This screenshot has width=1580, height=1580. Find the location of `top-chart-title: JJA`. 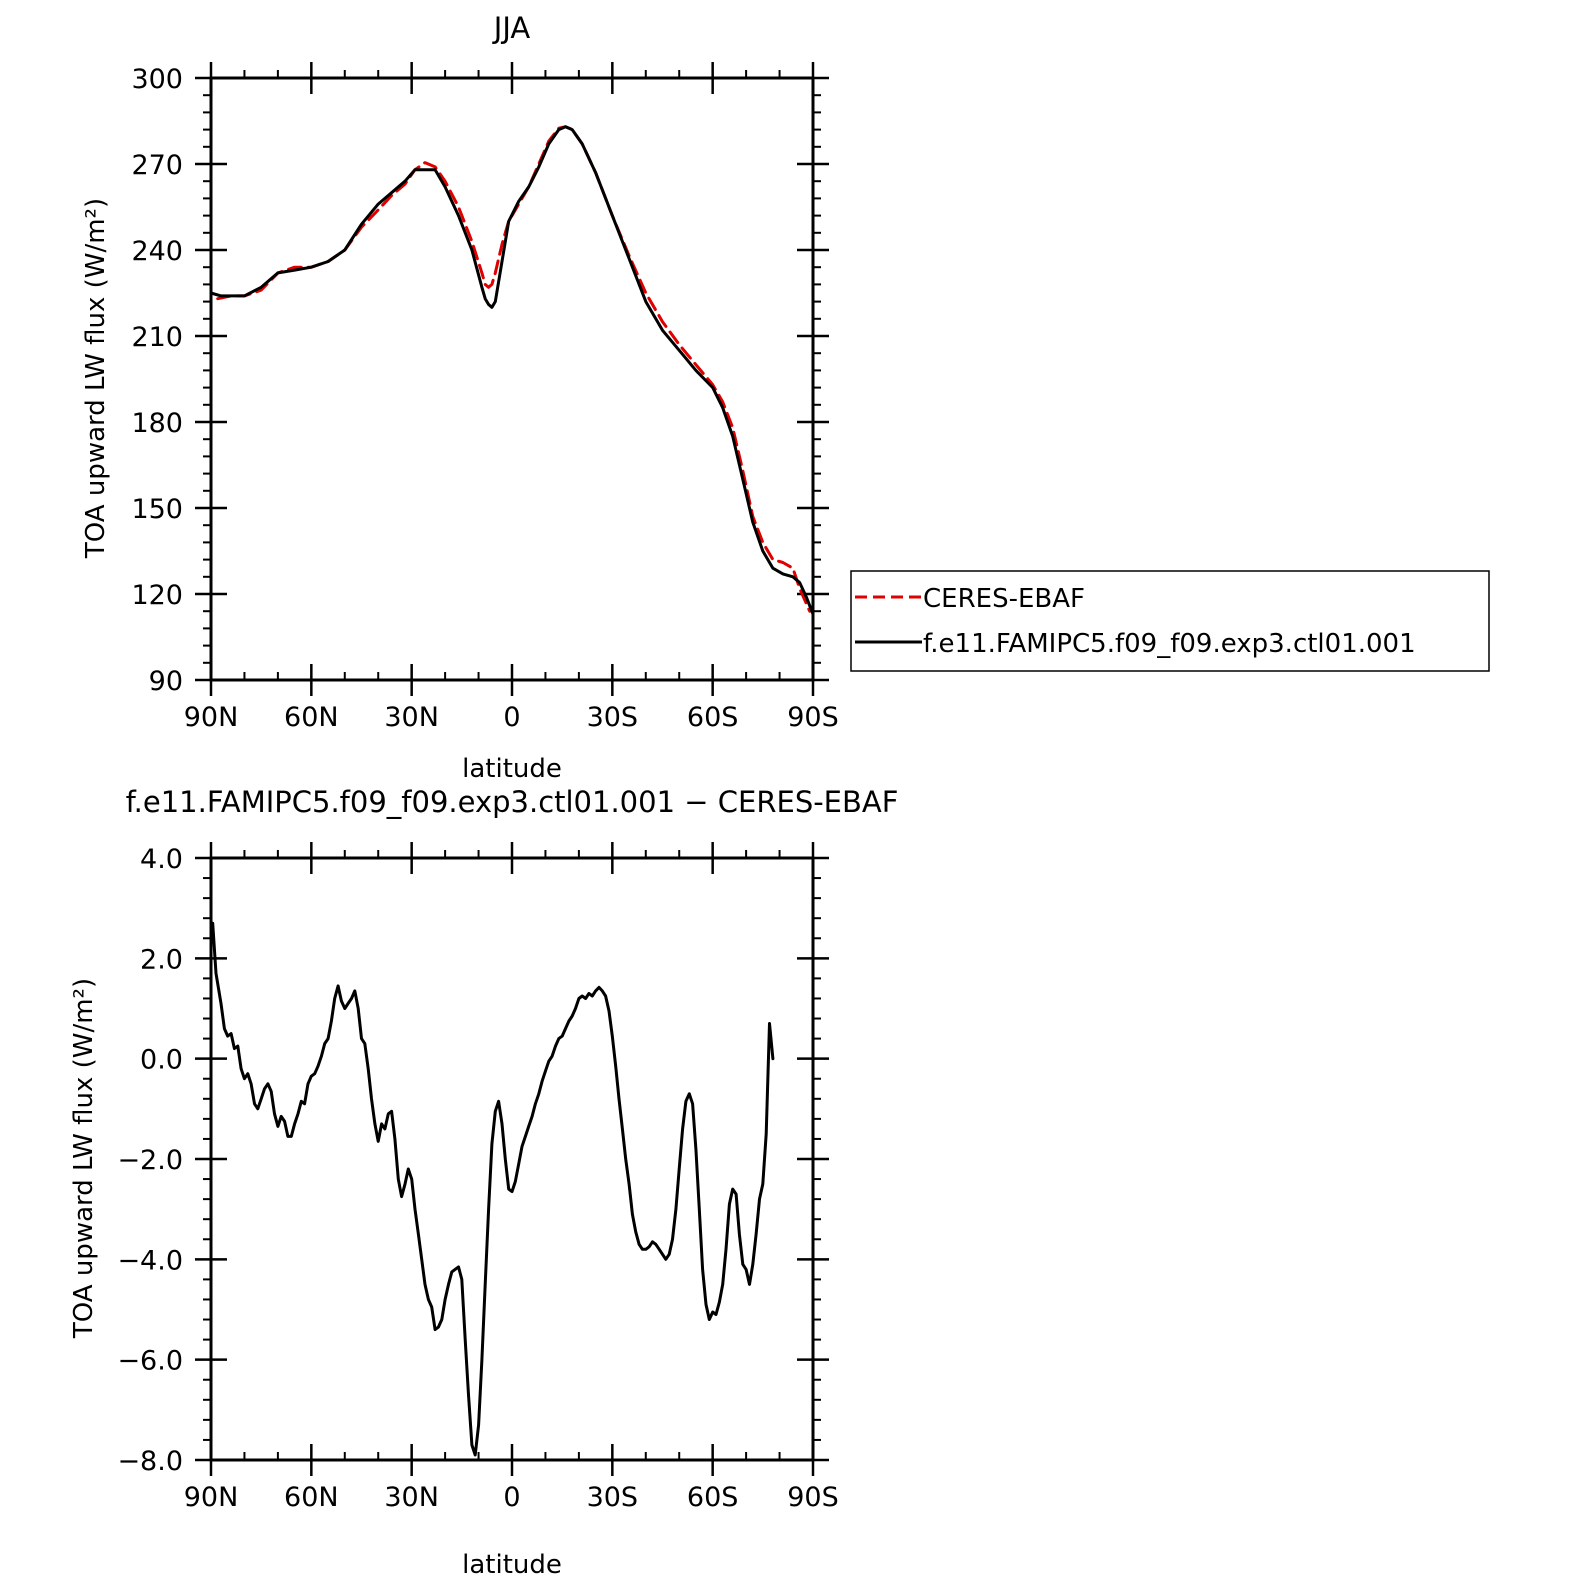

top-chart-title: JJA is located at coordinates (511, 28).